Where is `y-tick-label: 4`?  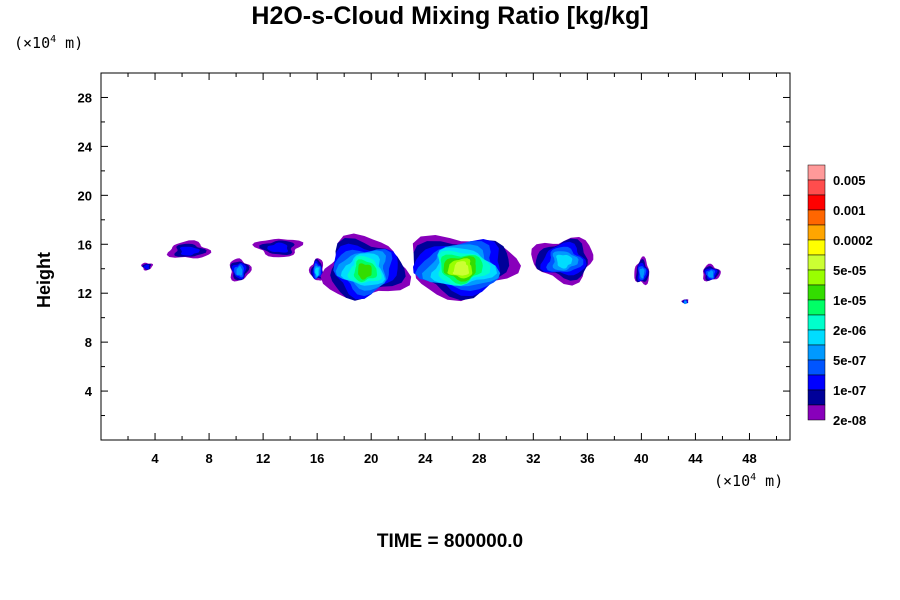
y-tick-label: 4 is located at coordinates (89, 391).